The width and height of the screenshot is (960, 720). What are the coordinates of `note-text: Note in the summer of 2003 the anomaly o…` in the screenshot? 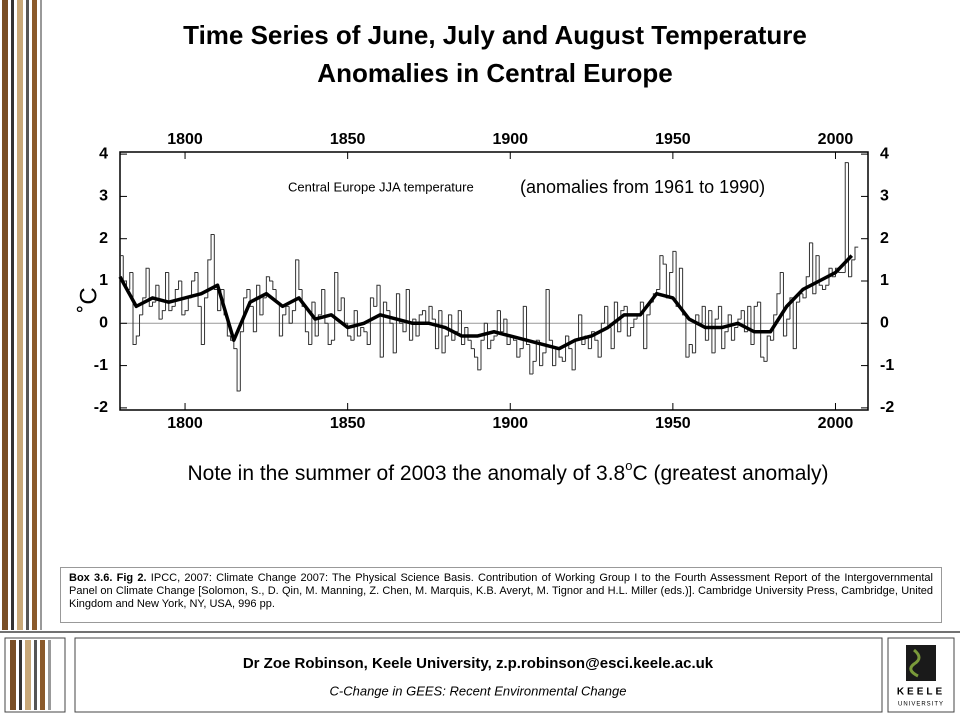 It's located at (406, 473).